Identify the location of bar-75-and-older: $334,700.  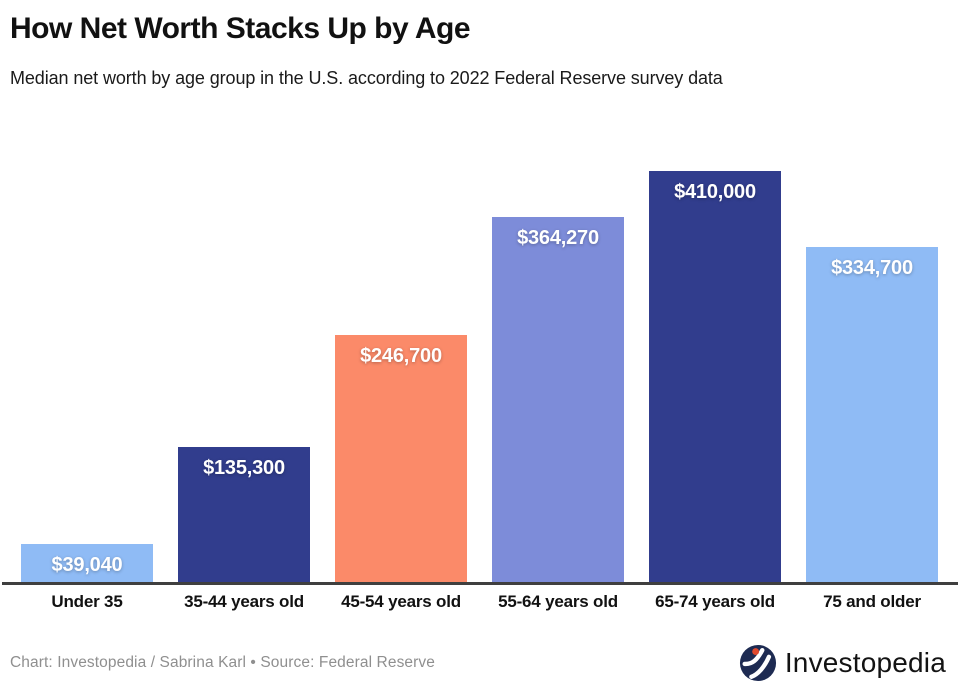
(872, 415).